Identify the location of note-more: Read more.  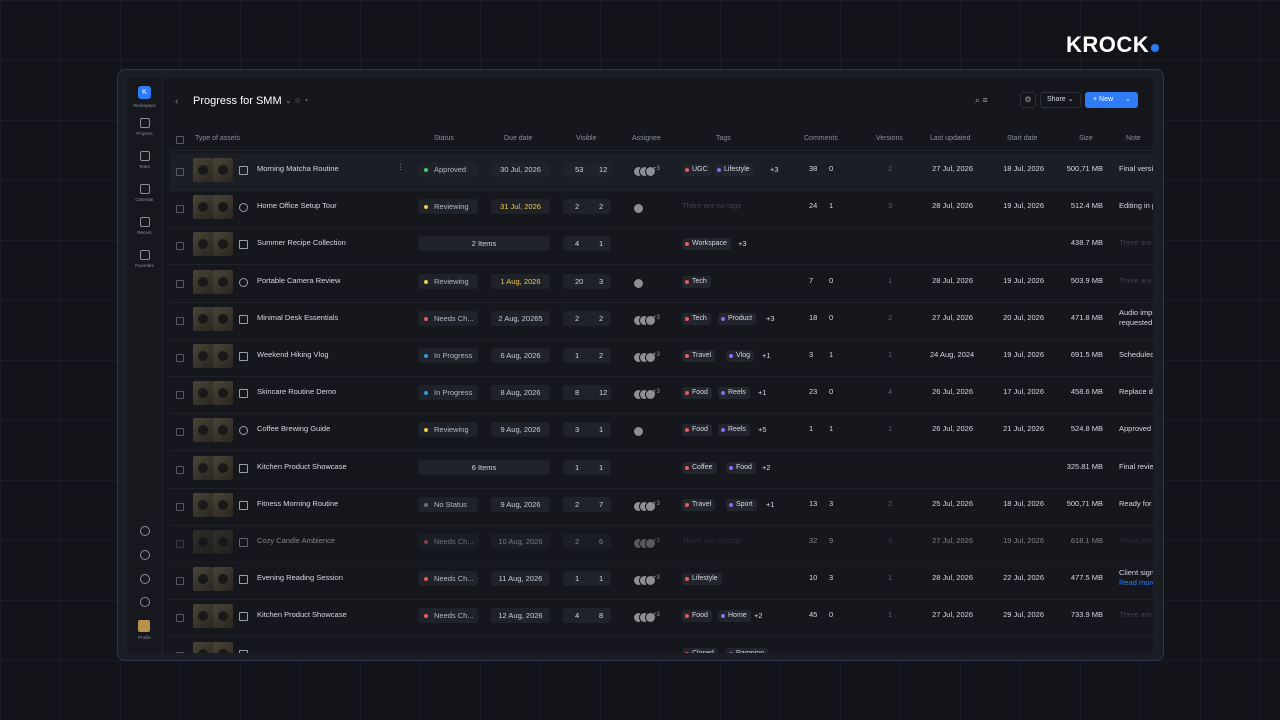
(1136, 583).